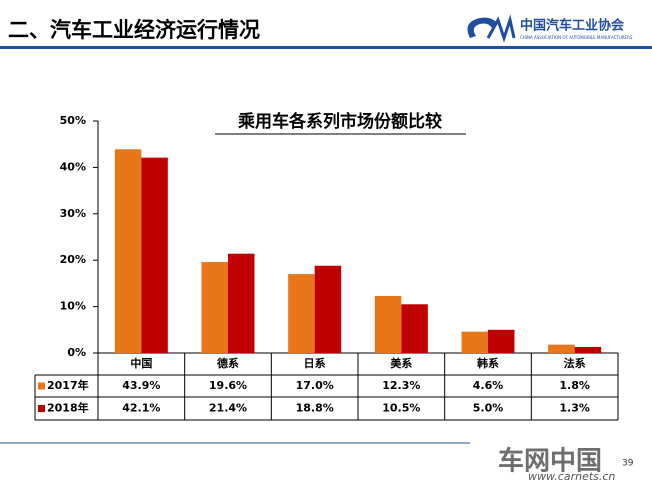  What do you see at coordinates (572, 26) in the screenshot?
I see `logo-name: 中国汽车工业协会` at bounding box center [572, 26].